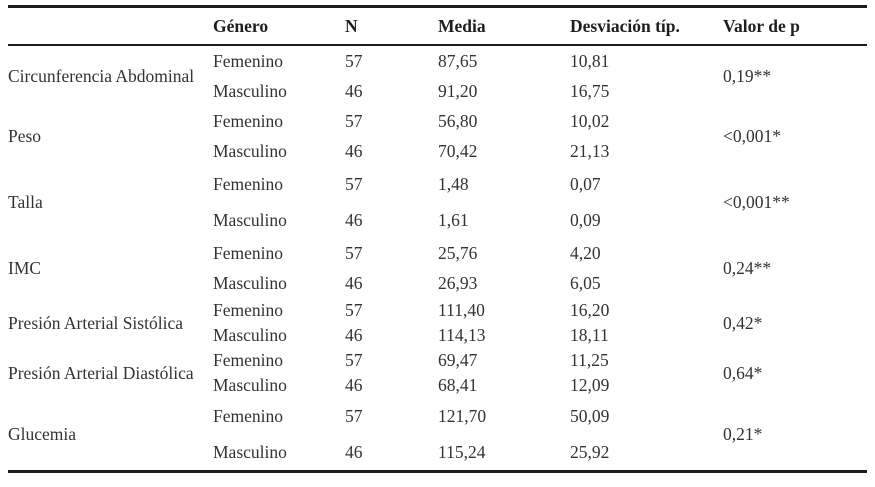  I want to click on variable-cell: Glucemia, so click(42, 433).